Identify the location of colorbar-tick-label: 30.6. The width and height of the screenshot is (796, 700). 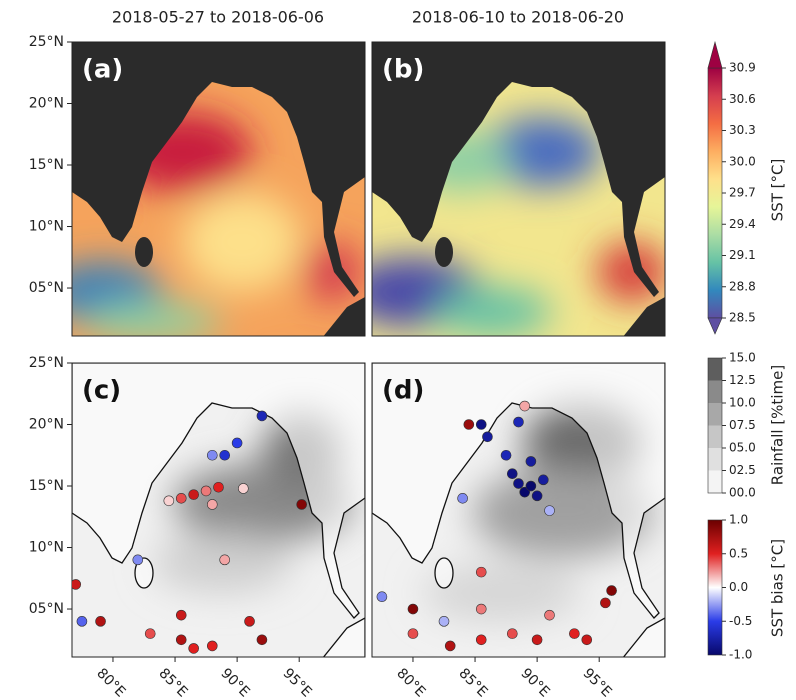
(742, 99).